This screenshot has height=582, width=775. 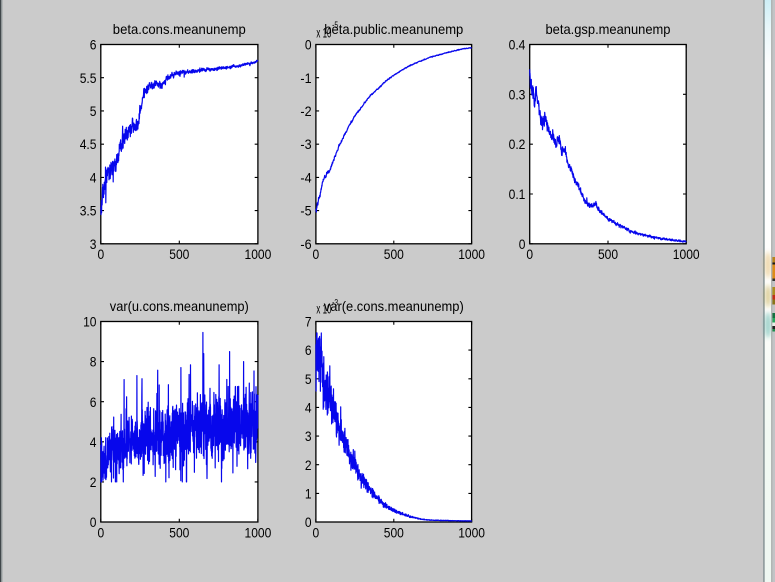 What do you see at coordinates (393, 29) in the screenshot?
I see `svg-text: beta.public.meanunemp` at bounding box center [393, 29].